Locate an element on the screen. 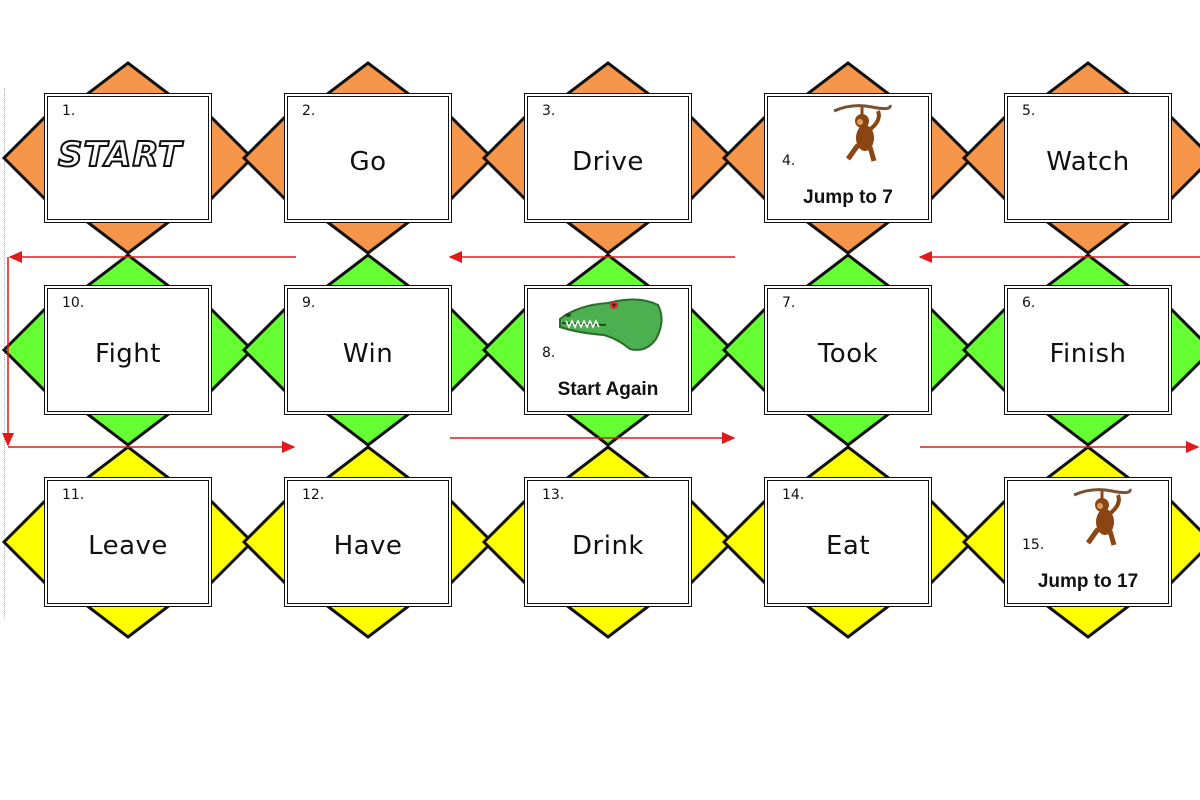 This screenshot has height=800, width=1200. square-3: 3. Drive is located at coordinates (608, 158).